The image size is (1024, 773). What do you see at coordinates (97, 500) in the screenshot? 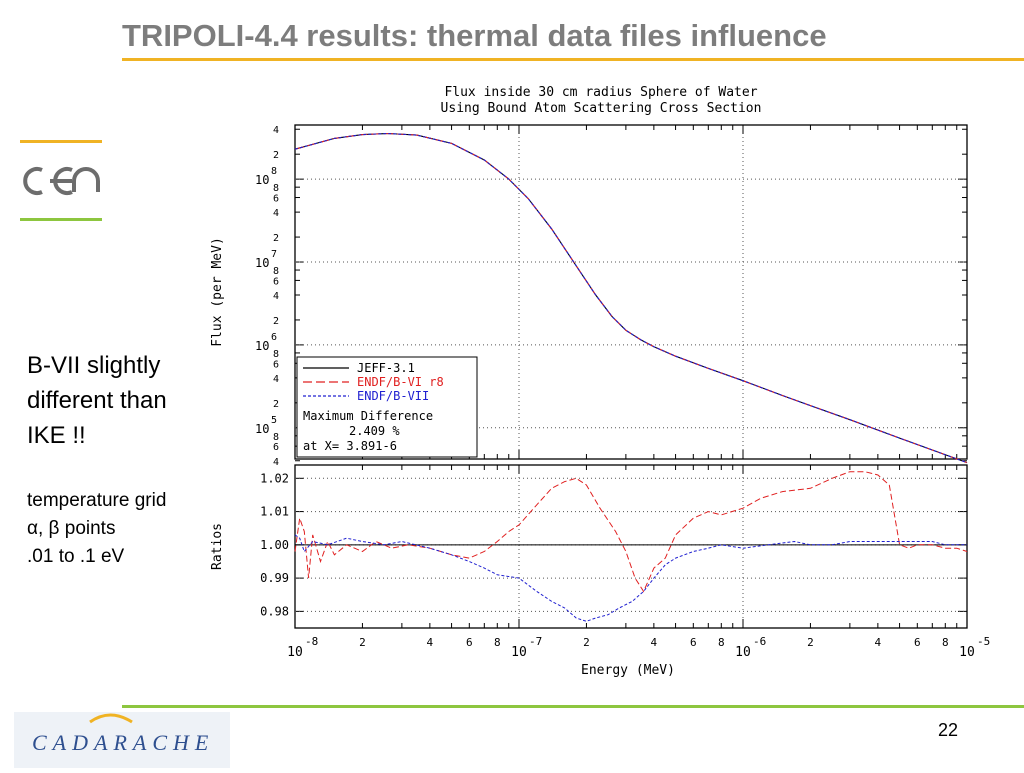
I see `note-line-4: temperature grid` at bounding box center [97, 500].